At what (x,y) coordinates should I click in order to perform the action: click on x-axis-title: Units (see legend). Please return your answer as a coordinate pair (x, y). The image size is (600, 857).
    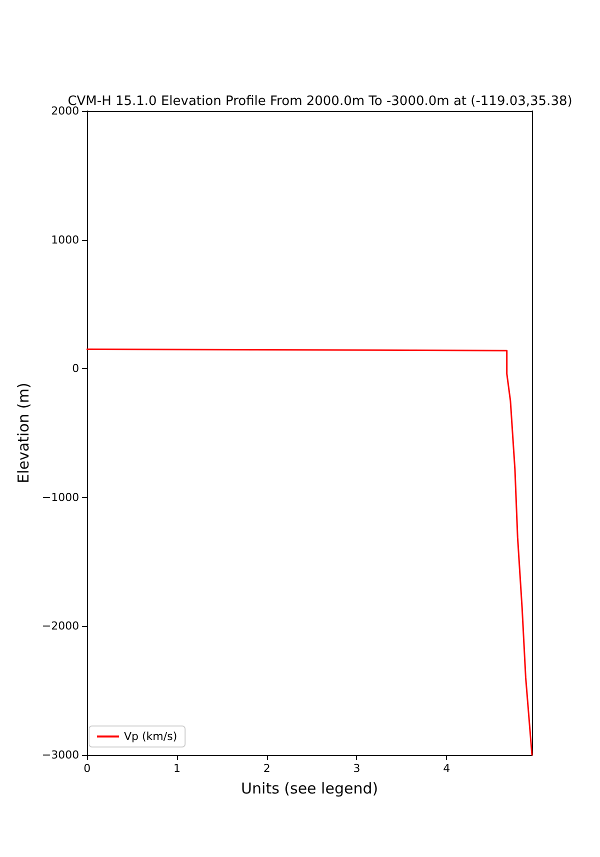
    Looking at the image, I should click on (309, 789).